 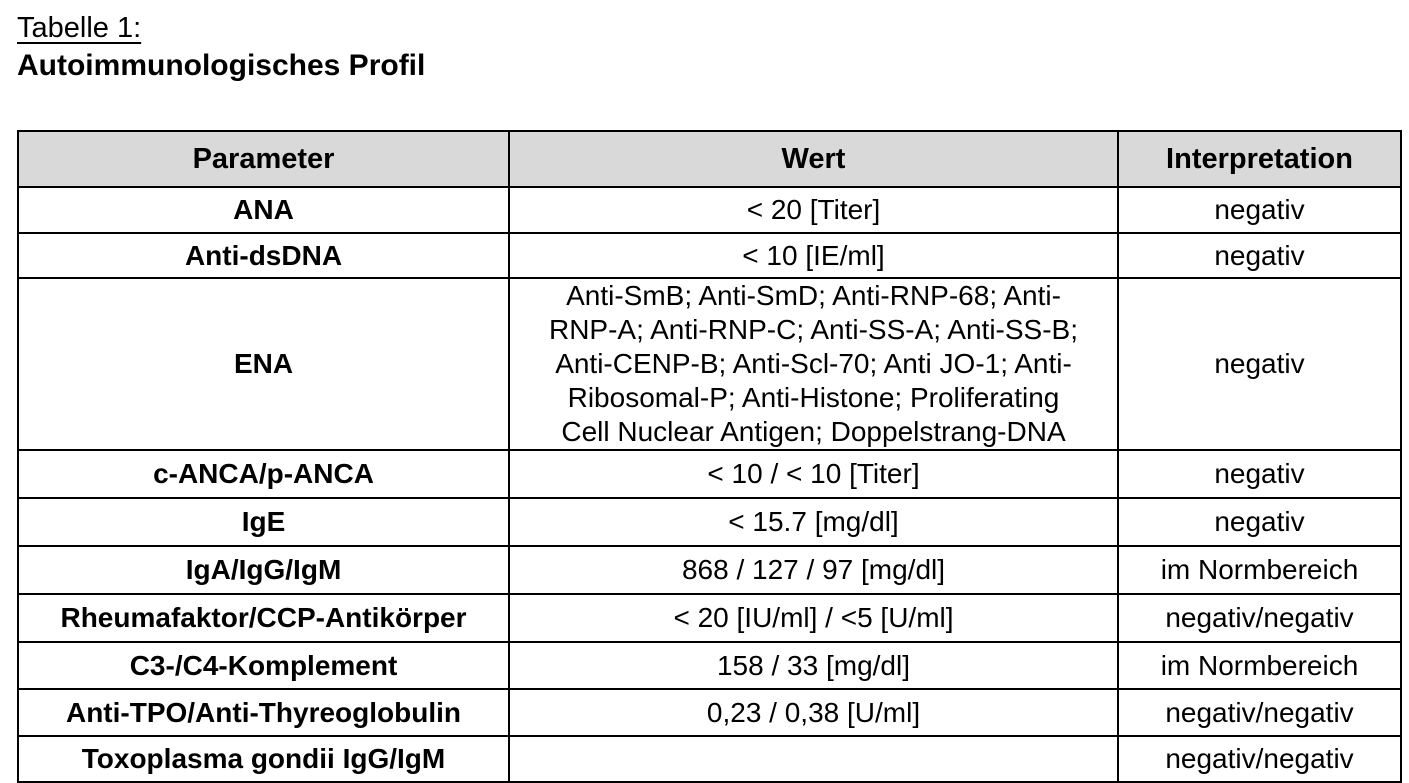 I want to click on table-caption: Tabelle 1:, so click(x=79, y=28).